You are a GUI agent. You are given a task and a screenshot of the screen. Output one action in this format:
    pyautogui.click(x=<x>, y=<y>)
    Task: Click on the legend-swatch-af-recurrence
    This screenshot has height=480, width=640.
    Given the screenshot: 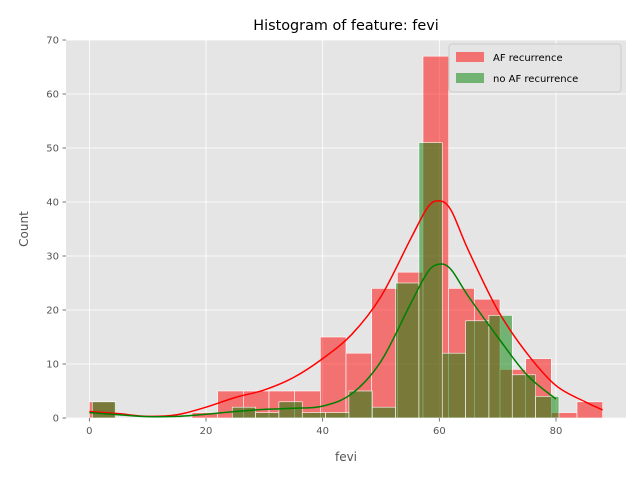 What is the action you would take?
    pyautogui.click(x=470, y=57)
    